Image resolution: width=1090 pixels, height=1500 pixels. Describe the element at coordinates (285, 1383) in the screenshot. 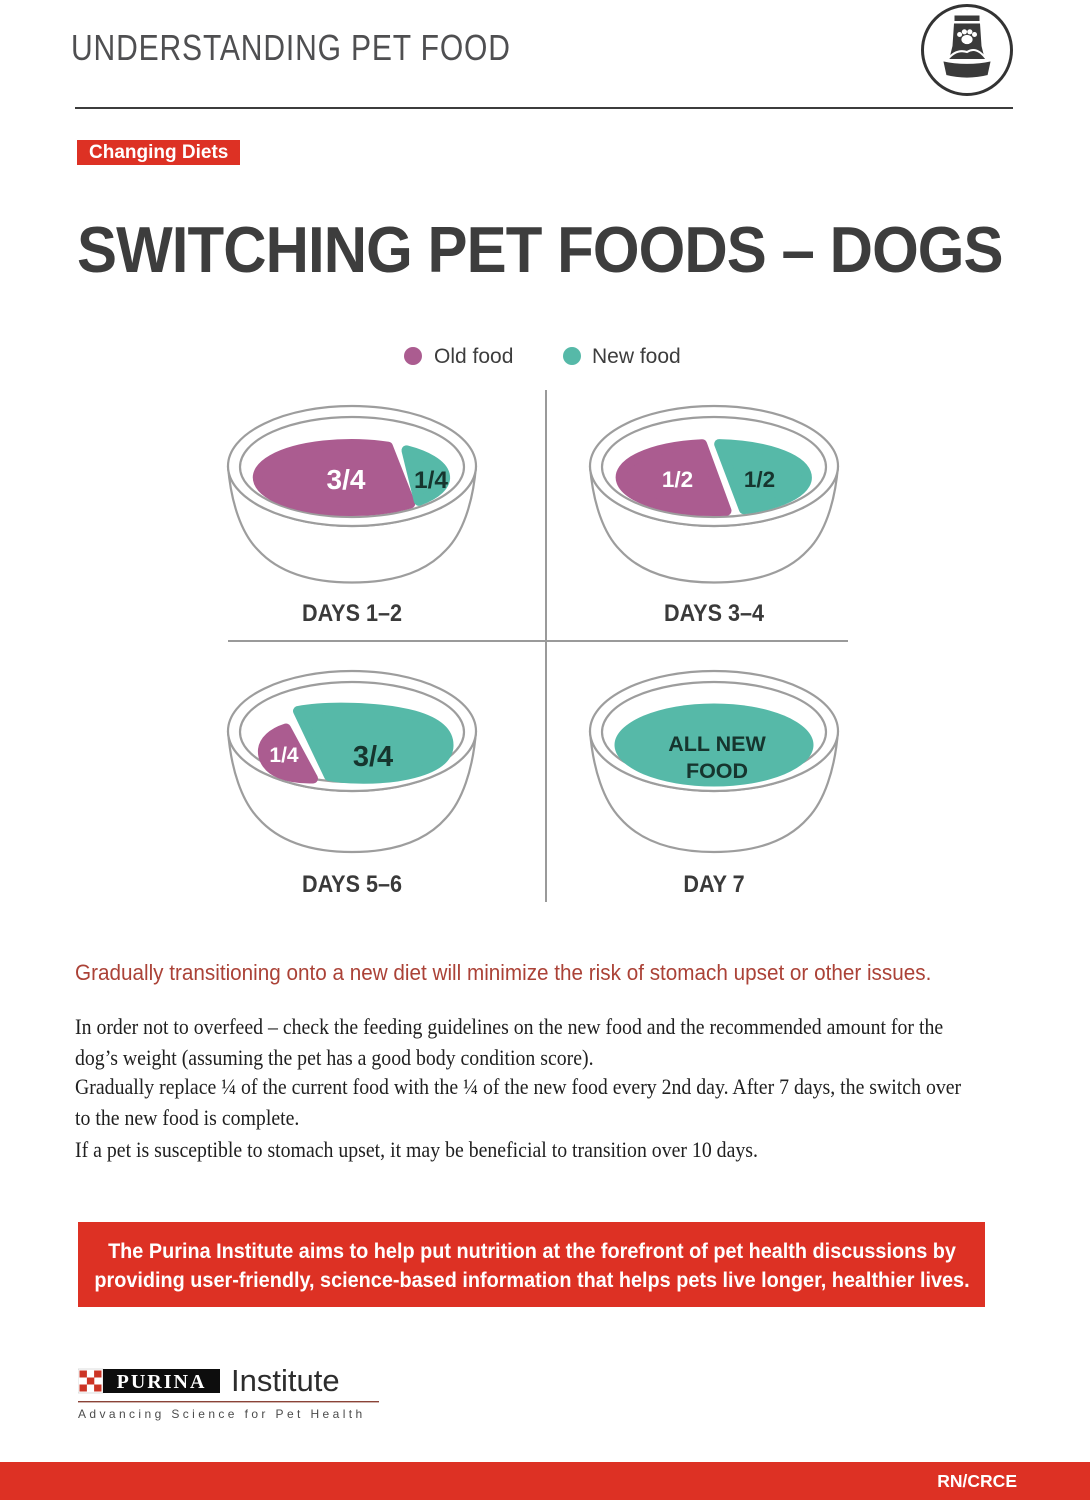

I see `svg-text: Institute` at that location.